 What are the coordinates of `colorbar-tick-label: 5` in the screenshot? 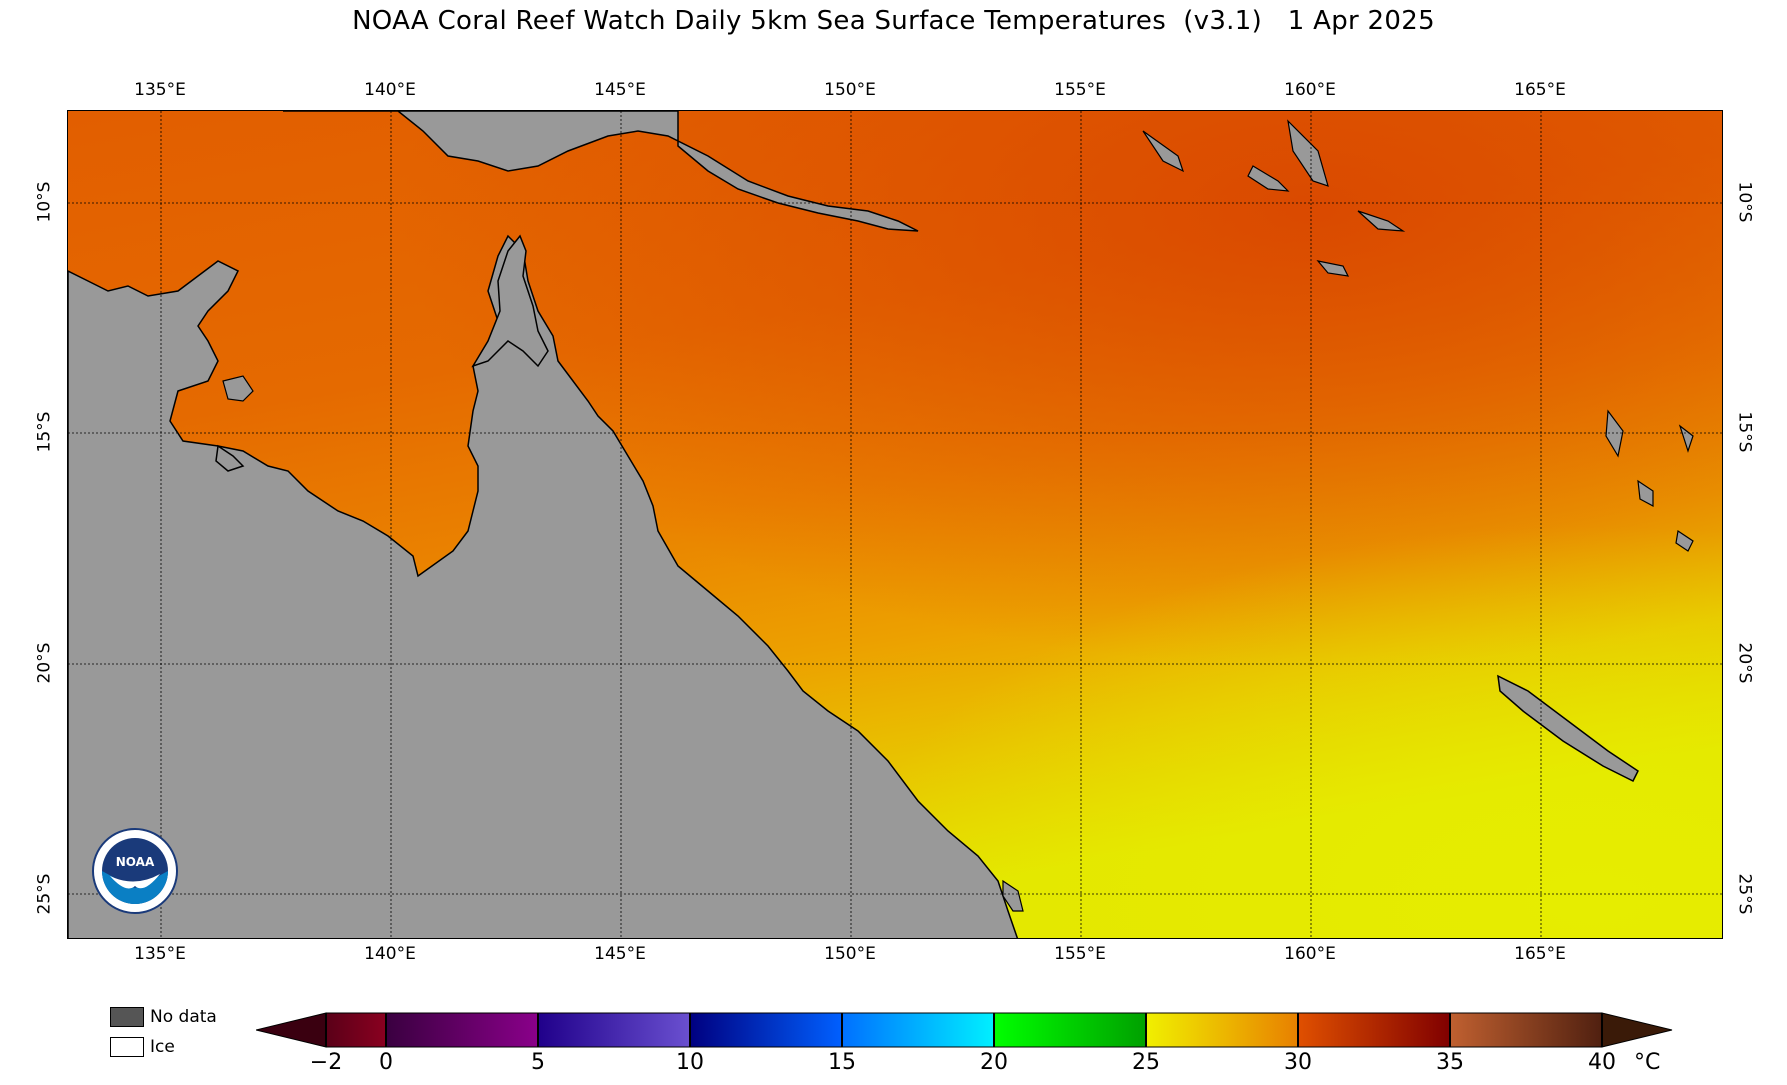 It's located at (538, 1062).